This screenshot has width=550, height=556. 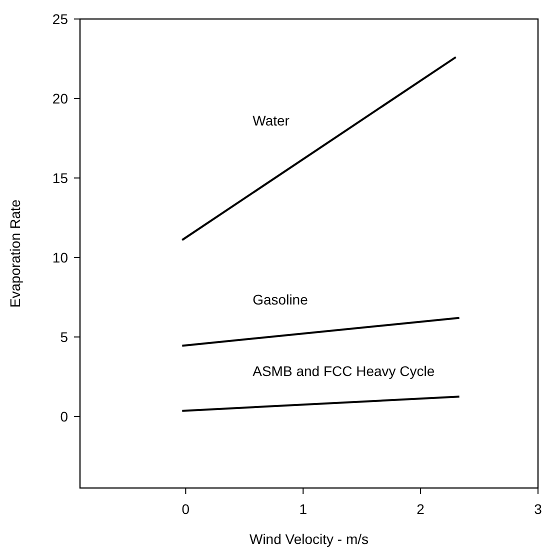 What do you see at coordinates (309, 539) in the screenshot?
I see `x-axis-title: Wind Velocity - m/s` at bounding box center [309, 539].